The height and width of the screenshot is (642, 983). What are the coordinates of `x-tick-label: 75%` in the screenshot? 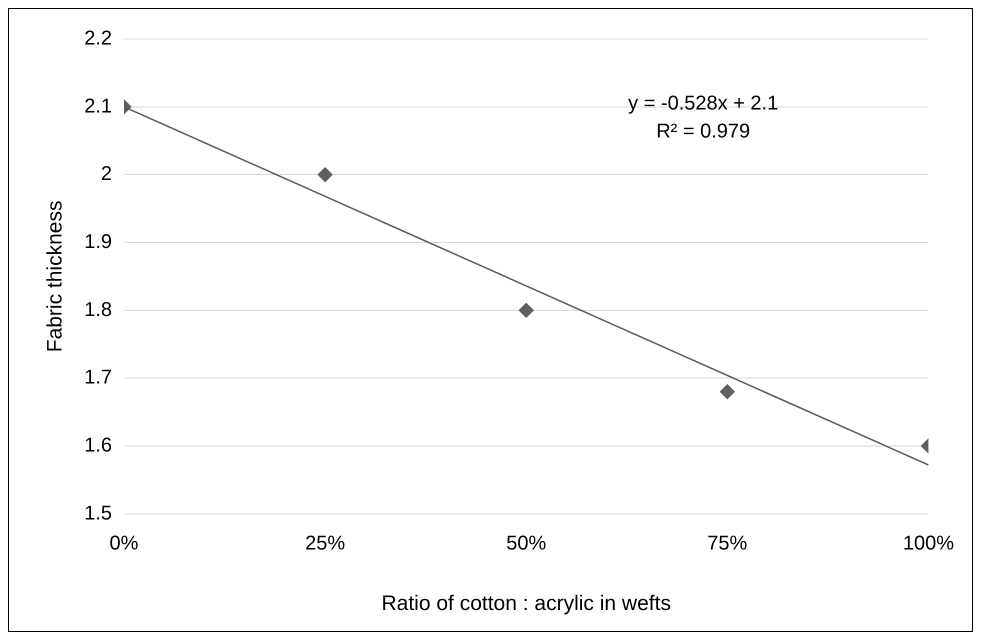 It's located at (727, 543).